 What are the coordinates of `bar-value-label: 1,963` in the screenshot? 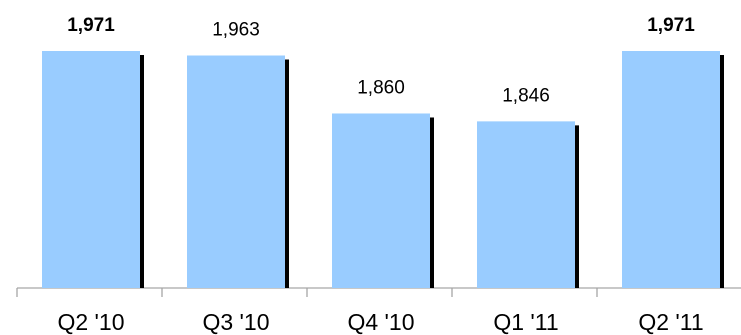 It's located at (236, 30).